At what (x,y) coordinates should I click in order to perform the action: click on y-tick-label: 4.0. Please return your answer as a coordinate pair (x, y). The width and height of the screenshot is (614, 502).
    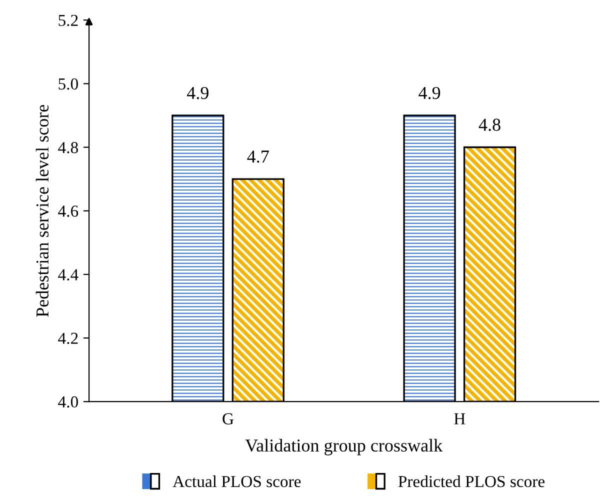
    Looking at the image, I should click on (68, 402).